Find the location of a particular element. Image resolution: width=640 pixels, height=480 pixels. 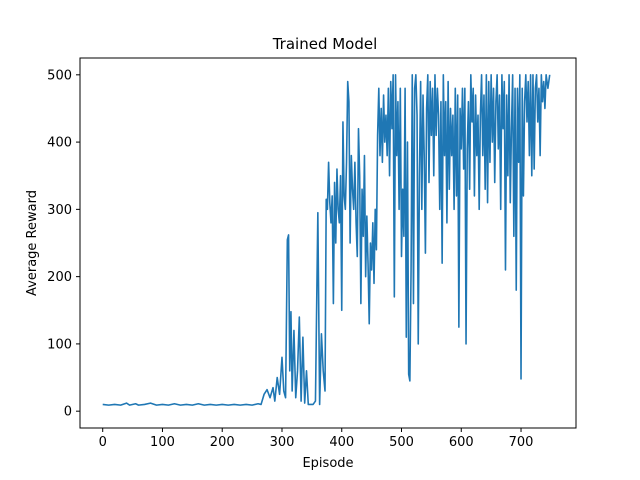

y-tick-label: 100 is located at coordinates (59, 344).